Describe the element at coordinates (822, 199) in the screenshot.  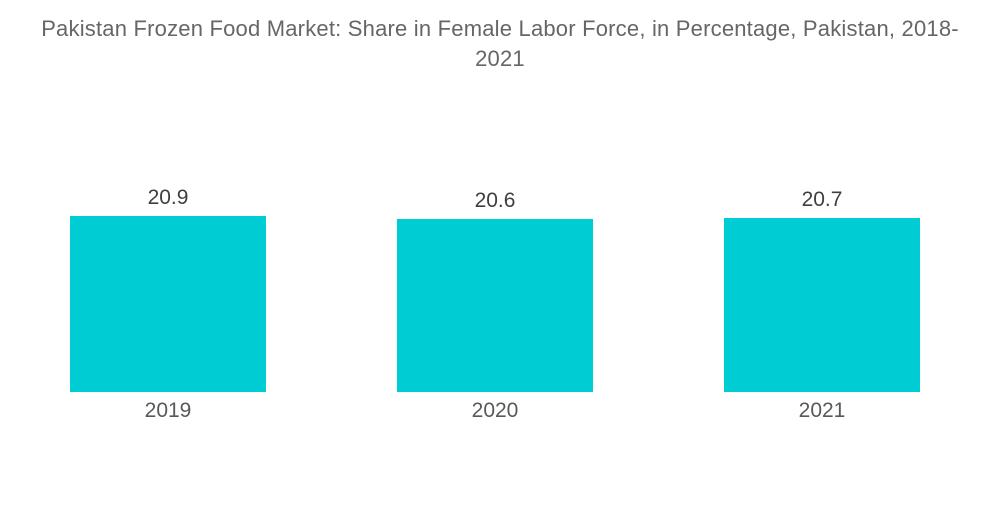
I see `bar-value-label: 20.7` at that location.